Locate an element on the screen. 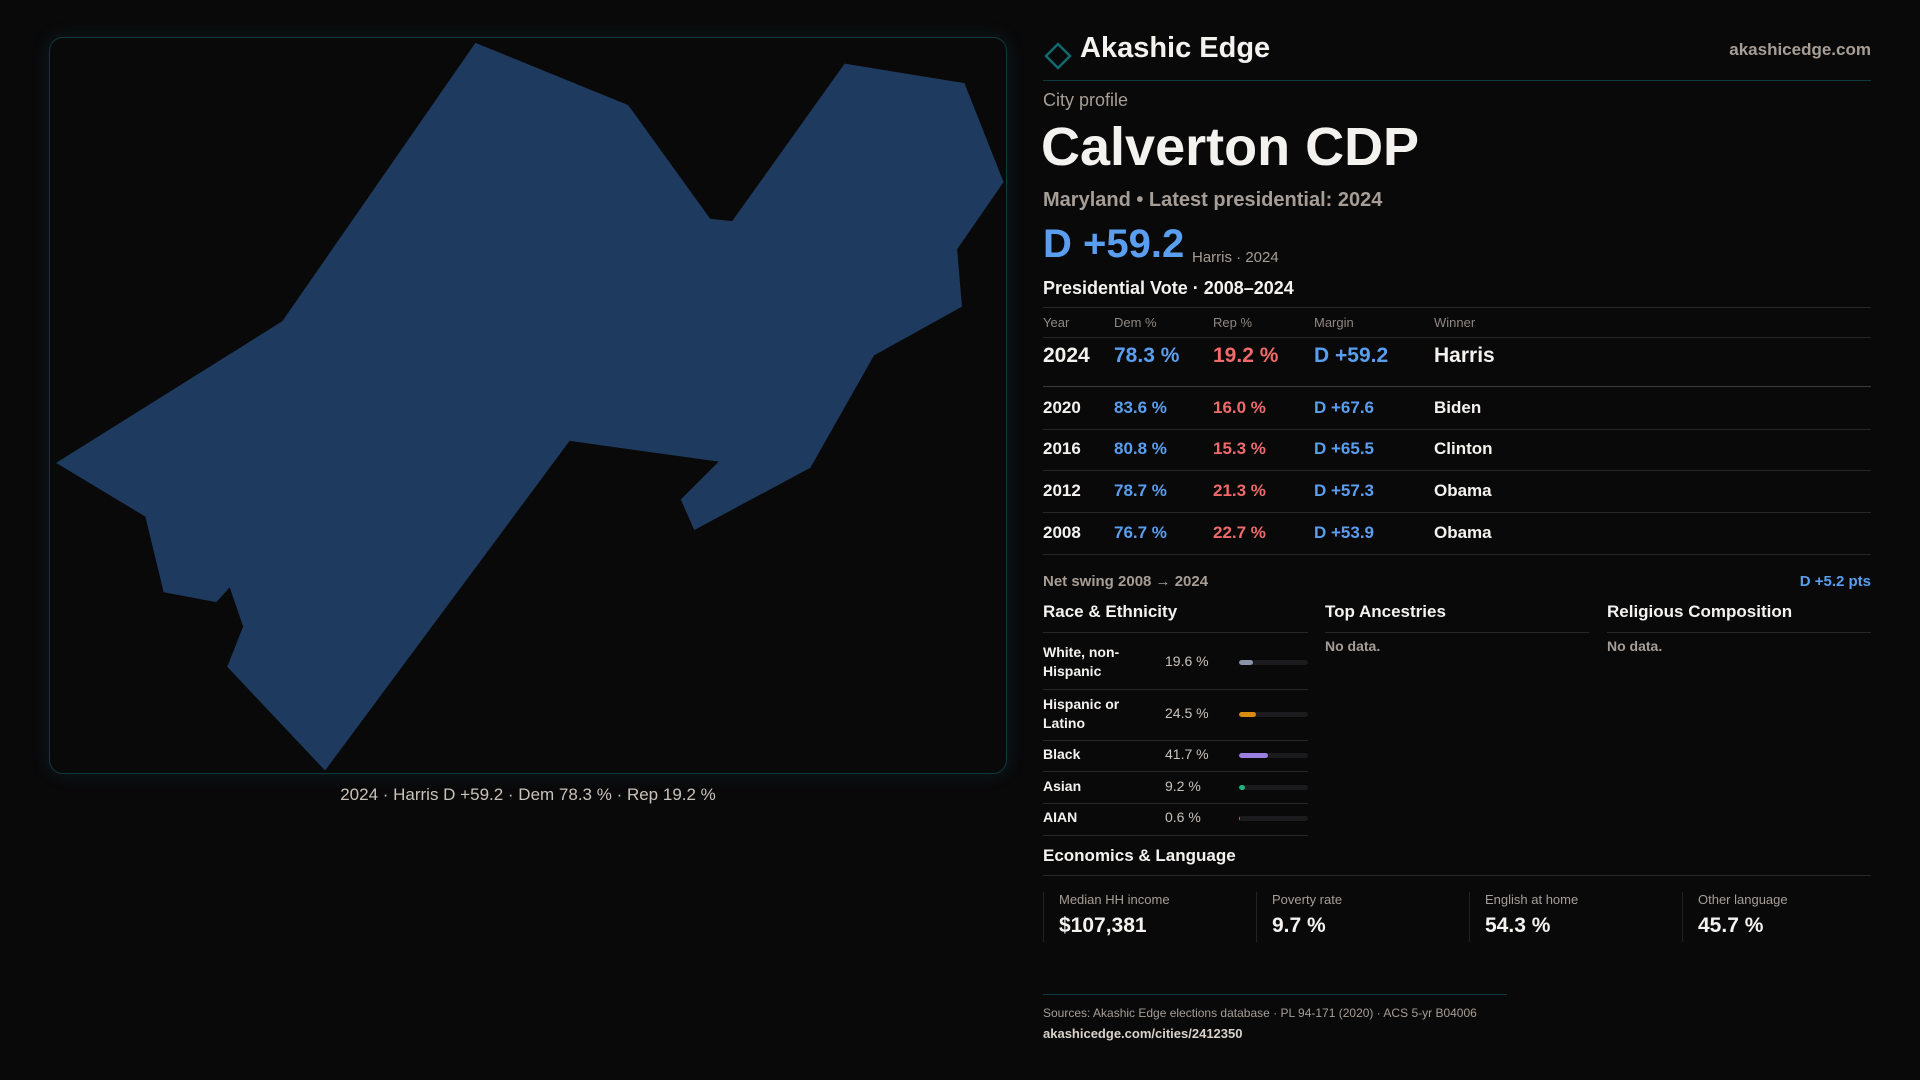 The image size is (1920, 1080). col-dem: Dem % is located at coordinates (1135, 322).